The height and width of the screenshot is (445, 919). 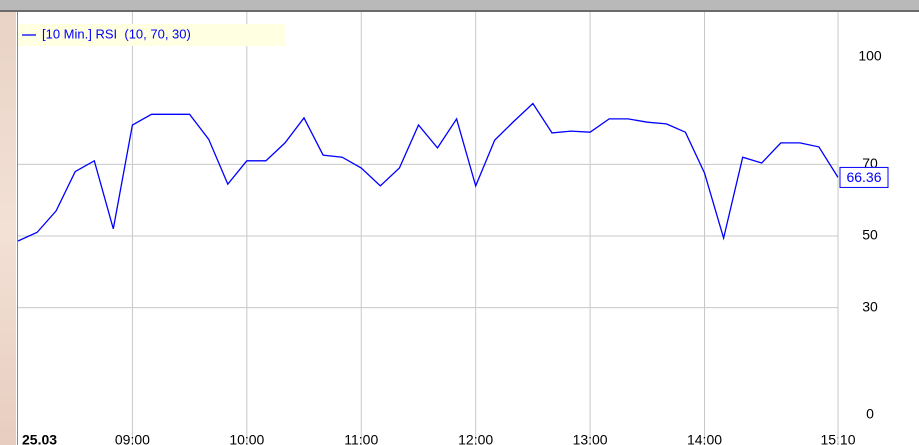 What do you see at coordinates (132, 438) in the screenshot?
I see `x-tick-label: 09:00` at bounding box center [132, 438].